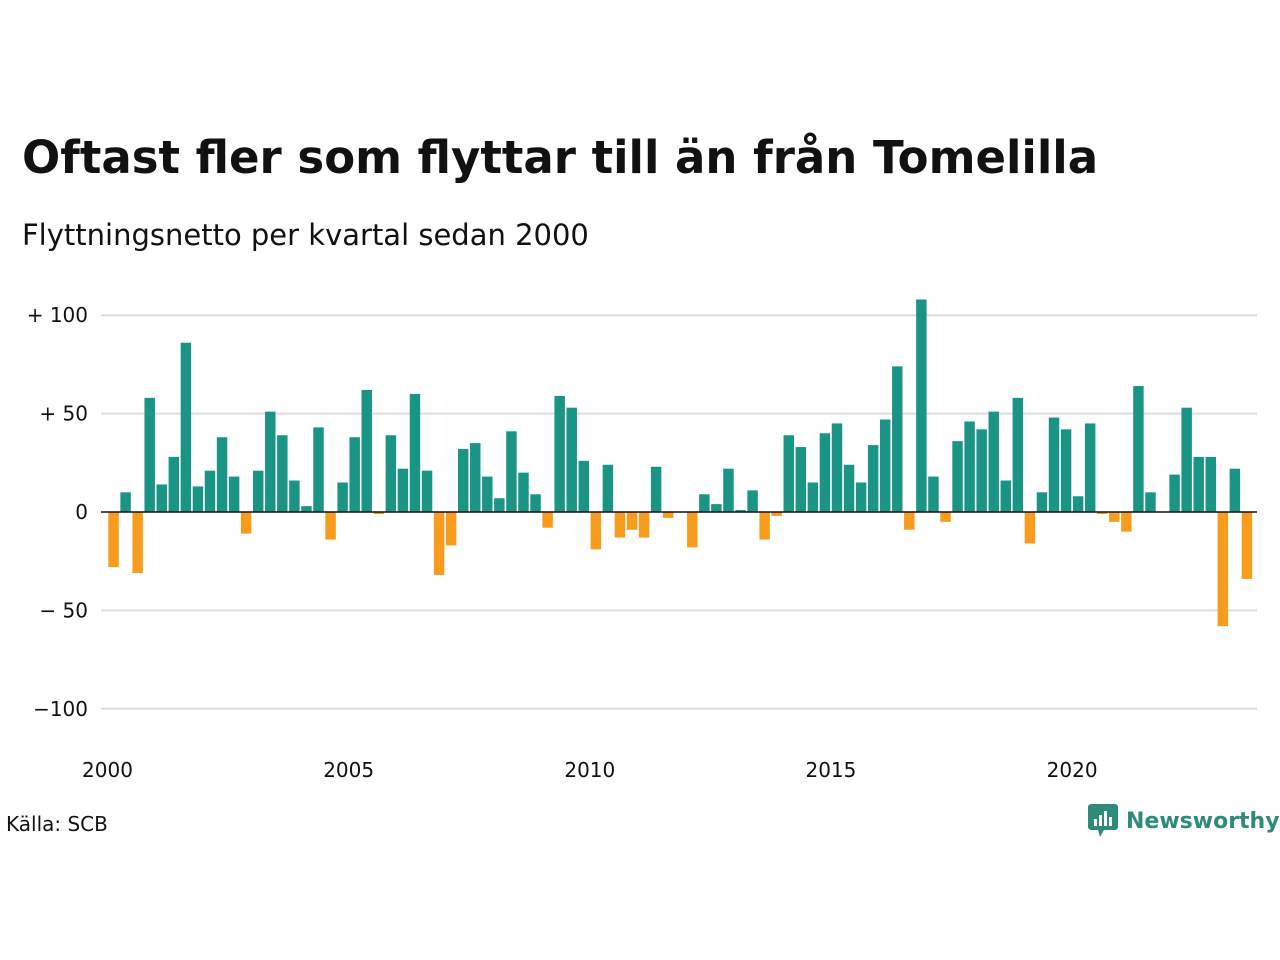 This screenshot has height=960, width=1280. Describe the element at coordinates (487, 494) in the screenshot. I see `bar-2007-q4` at that location.